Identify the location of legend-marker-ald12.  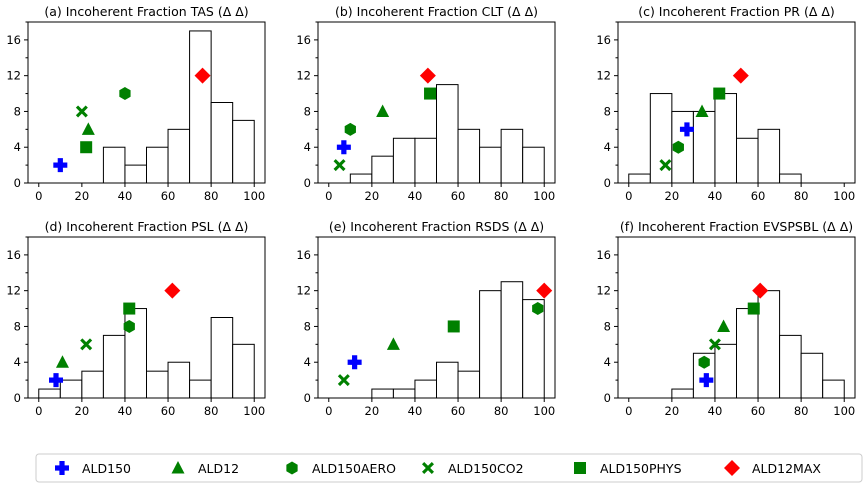
(178, 467).